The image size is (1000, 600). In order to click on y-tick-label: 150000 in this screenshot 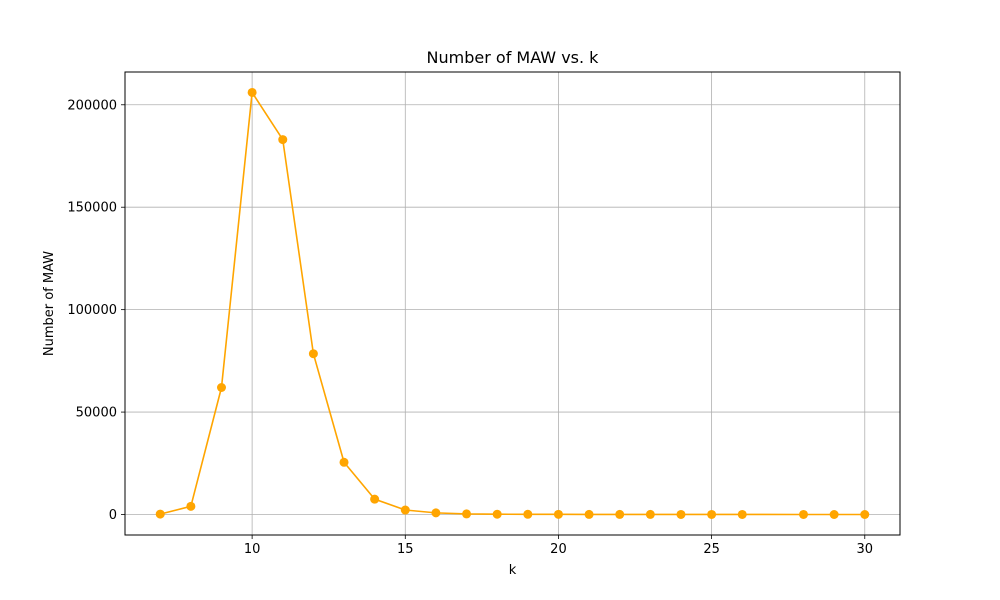, I will do `click(92, 208)`.